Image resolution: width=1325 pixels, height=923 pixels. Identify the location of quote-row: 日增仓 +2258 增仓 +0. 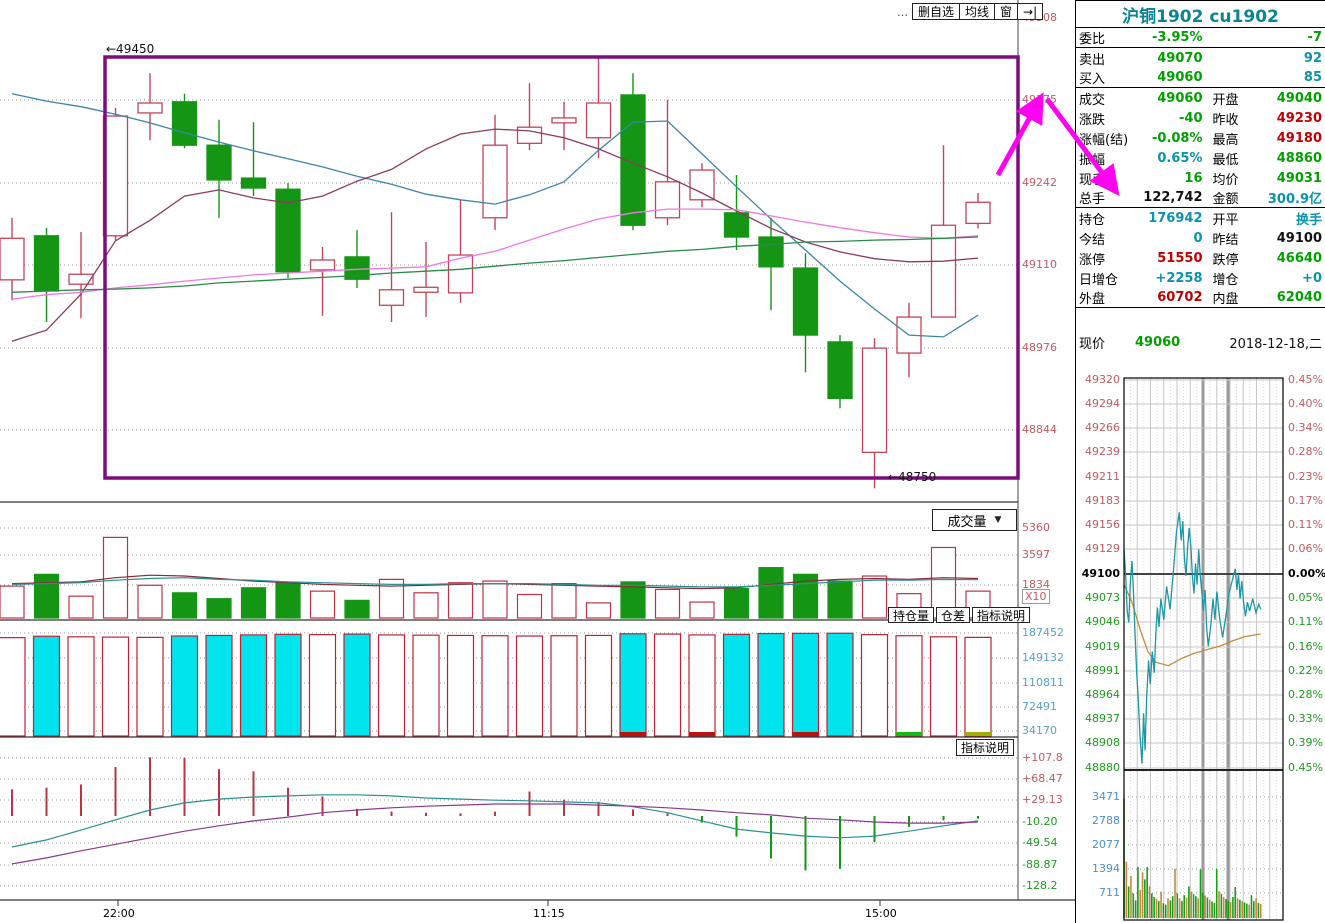
(1200, 278).